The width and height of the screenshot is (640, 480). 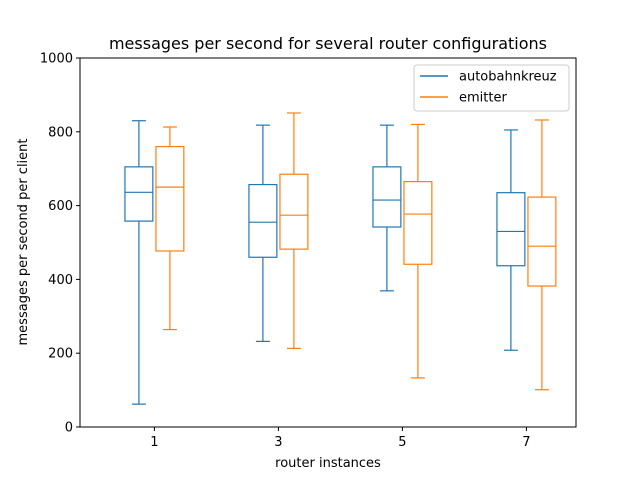 What do you see at coordinates (483, 98) in the screenshot?
I see `legend-label-emitter: emitter` at bounding box center [483, 98].